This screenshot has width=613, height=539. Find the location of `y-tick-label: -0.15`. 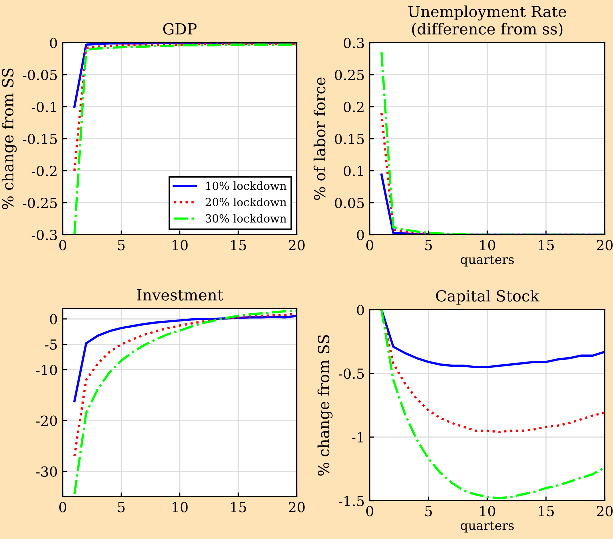

y-tick-label: -0.15 is located at coordinates (40, 139).